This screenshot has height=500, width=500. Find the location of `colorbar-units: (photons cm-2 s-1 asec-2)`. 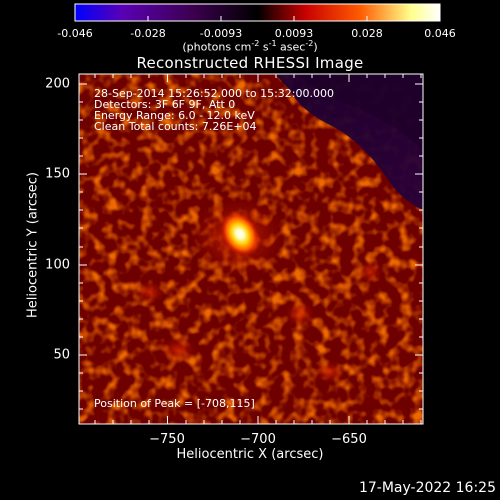

colorbar-units: (photons cm-2 s-1 asec-2) is located at coordinates (250, 46).